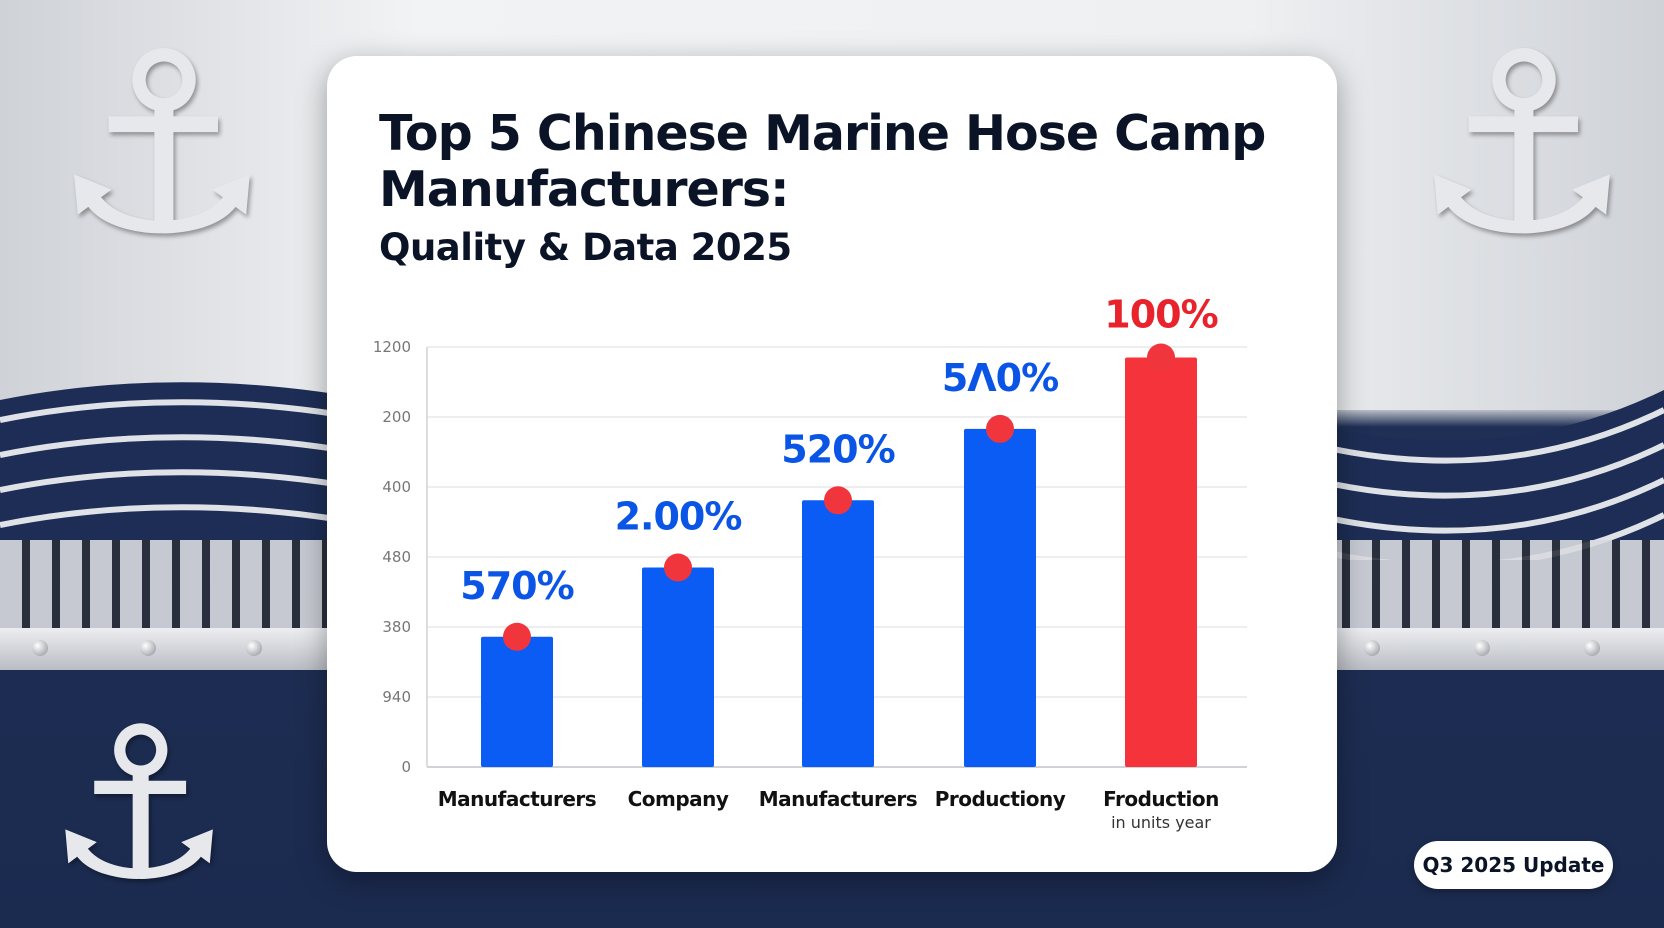  Describe the element at coordinates (396, 557) in the screenshot. I see `y-tick-label: 480` at that location.